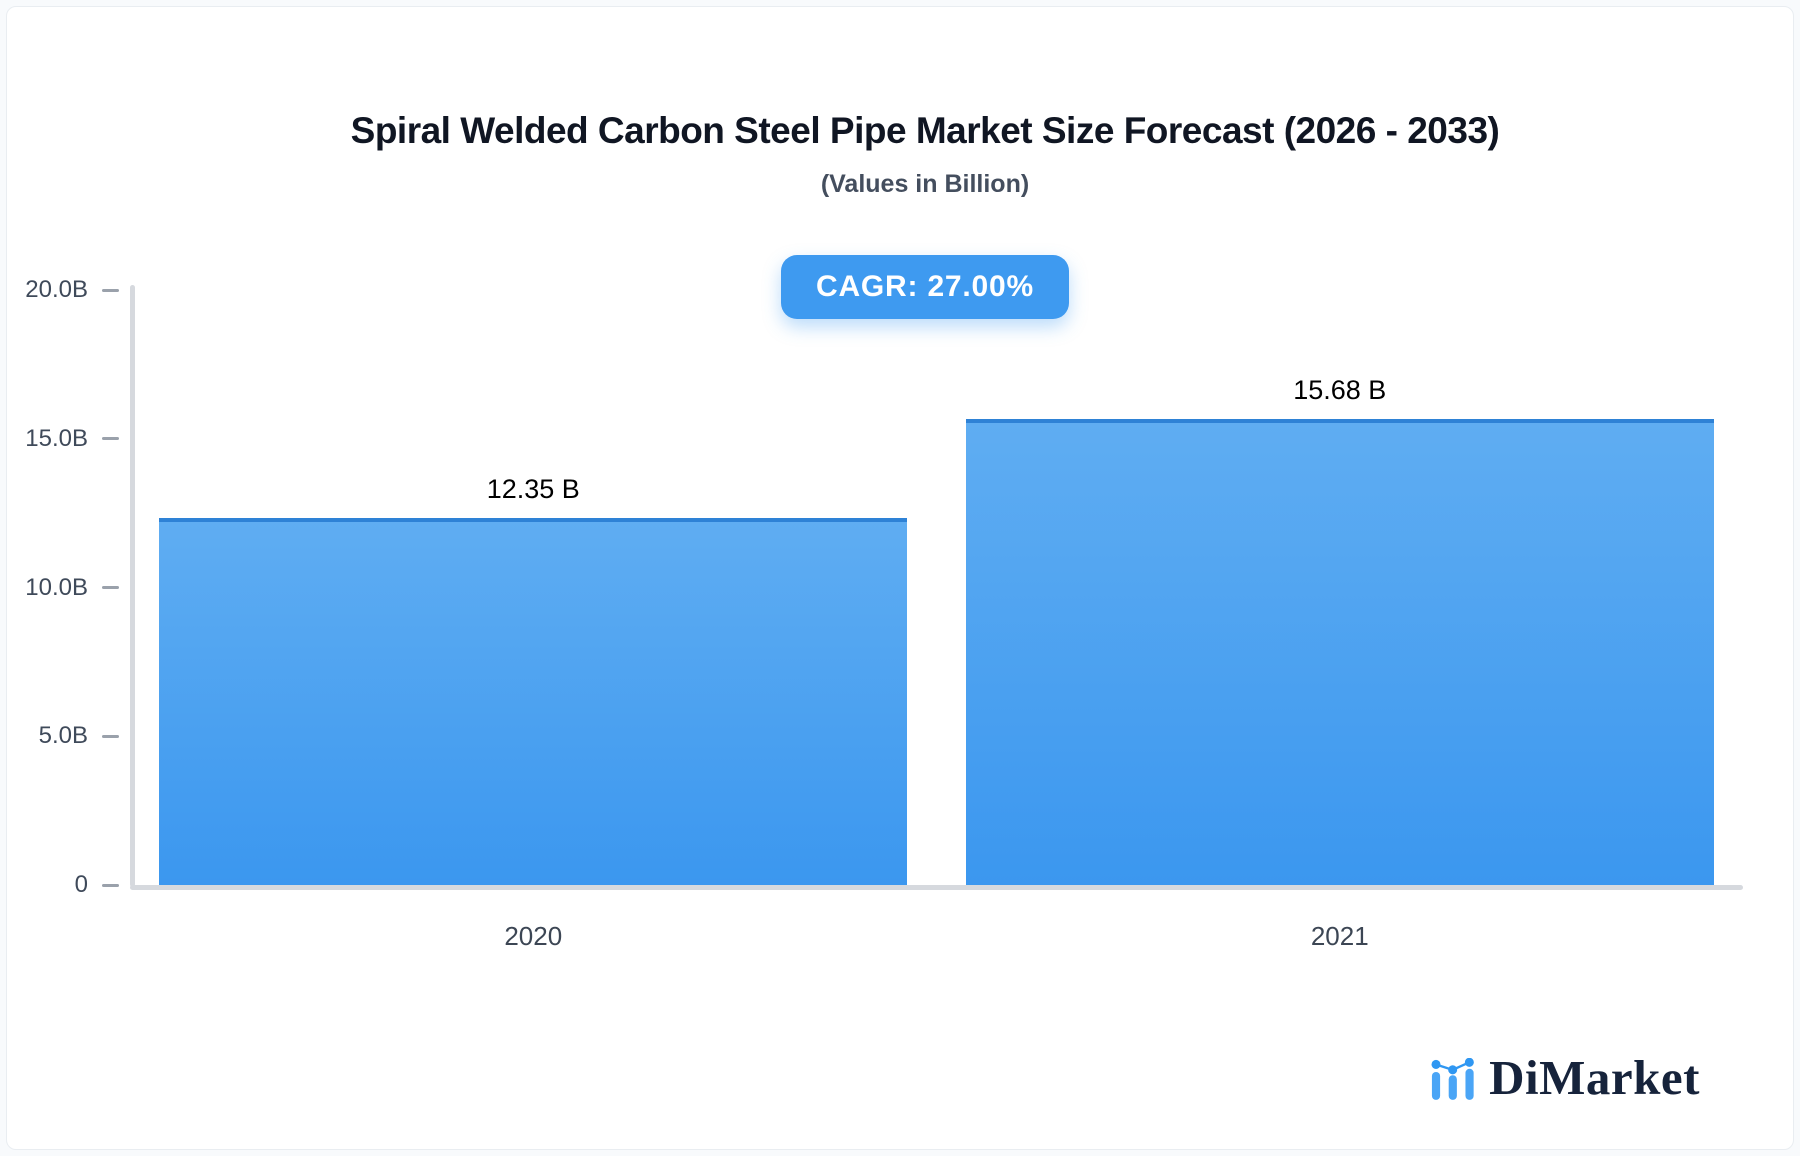 The width and height of the screenshot is (1800, 1156). I want to click on y-tick-label: 0, so click(81, 884).